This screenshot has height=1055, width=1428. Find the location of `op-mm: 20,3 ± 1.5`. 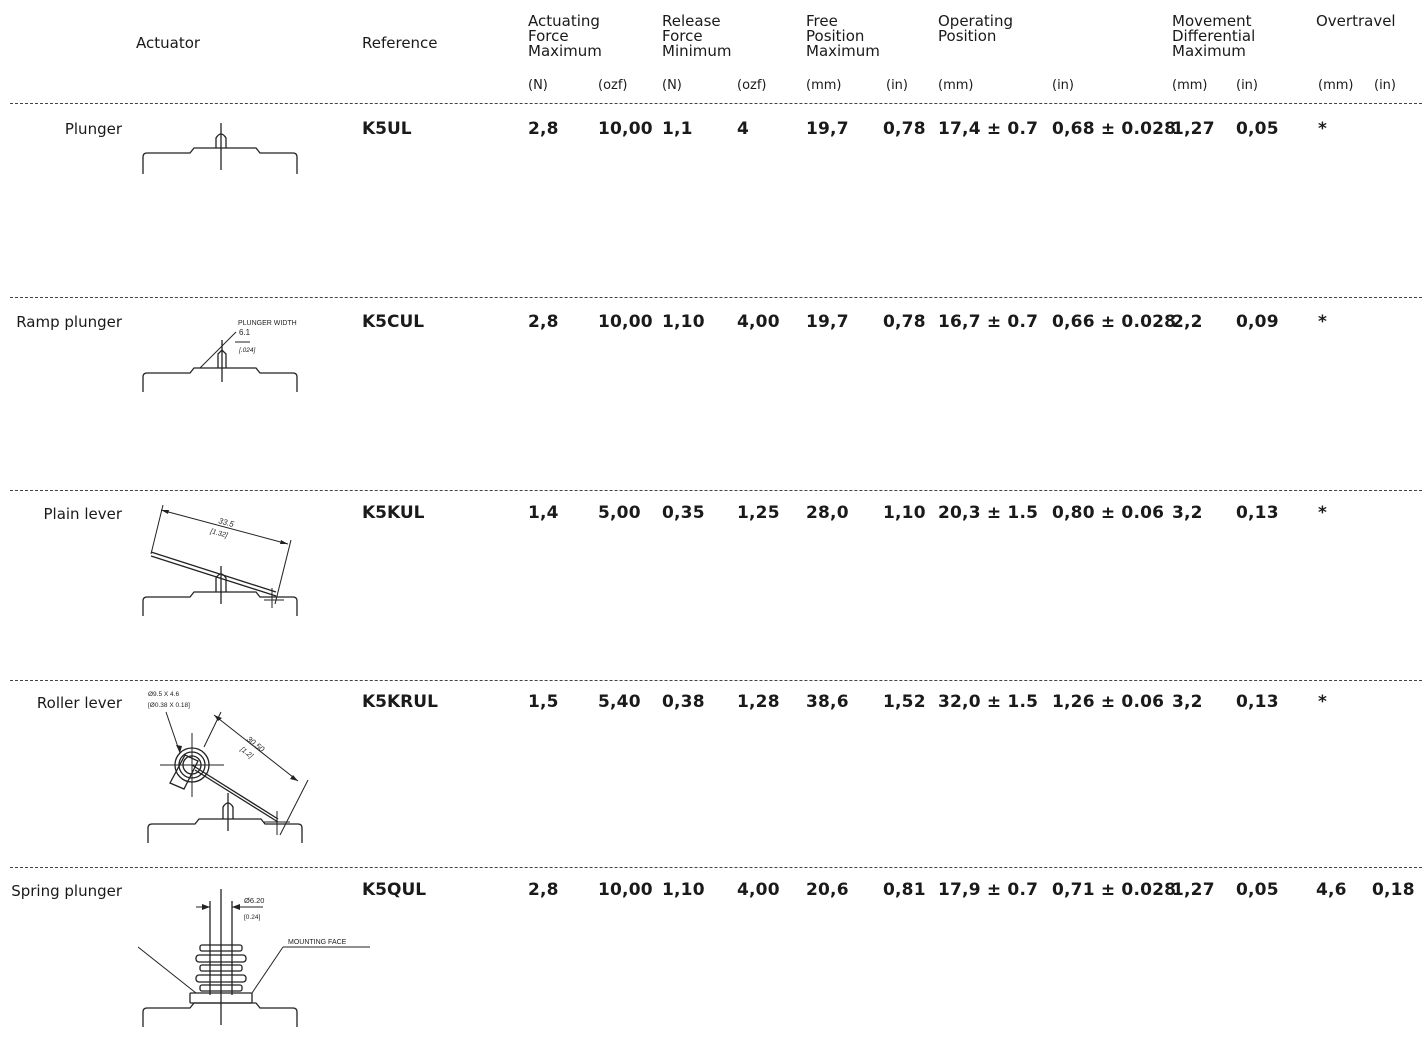

op-mm: 20,3 ± 1.5 is located at coordinates (988, 513).